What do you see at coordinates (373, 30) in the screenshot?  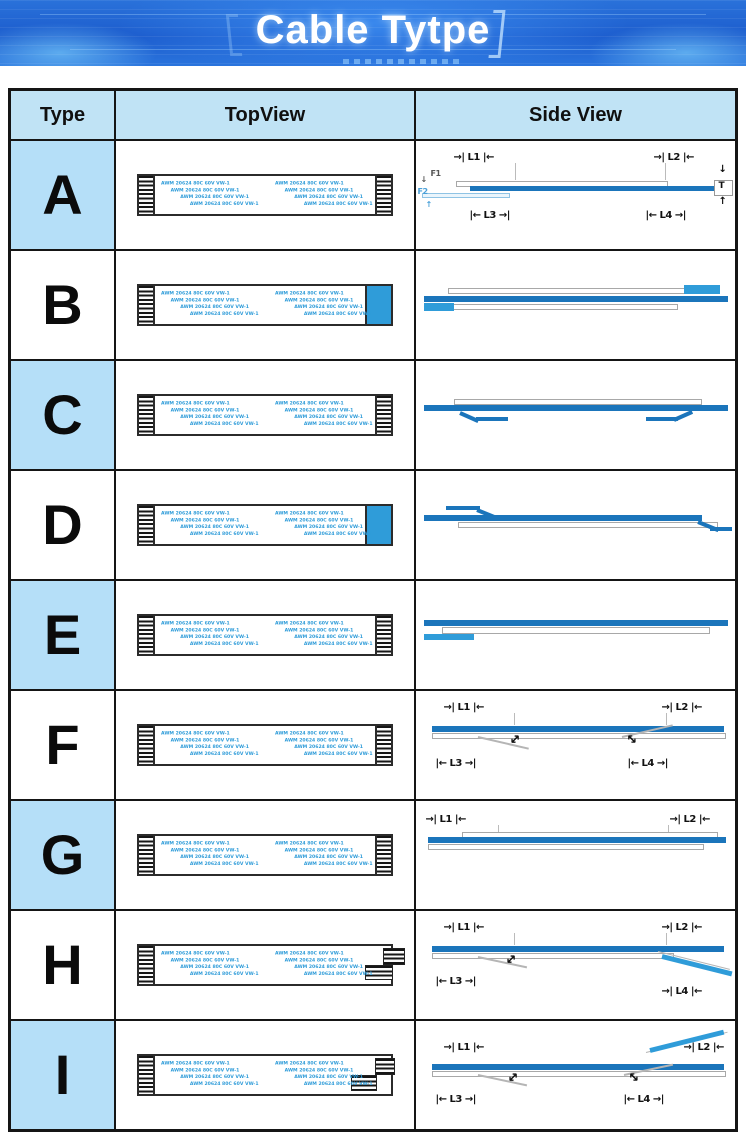 I see `page-title: Cable Tytpe` at bounding box center [373, 30].